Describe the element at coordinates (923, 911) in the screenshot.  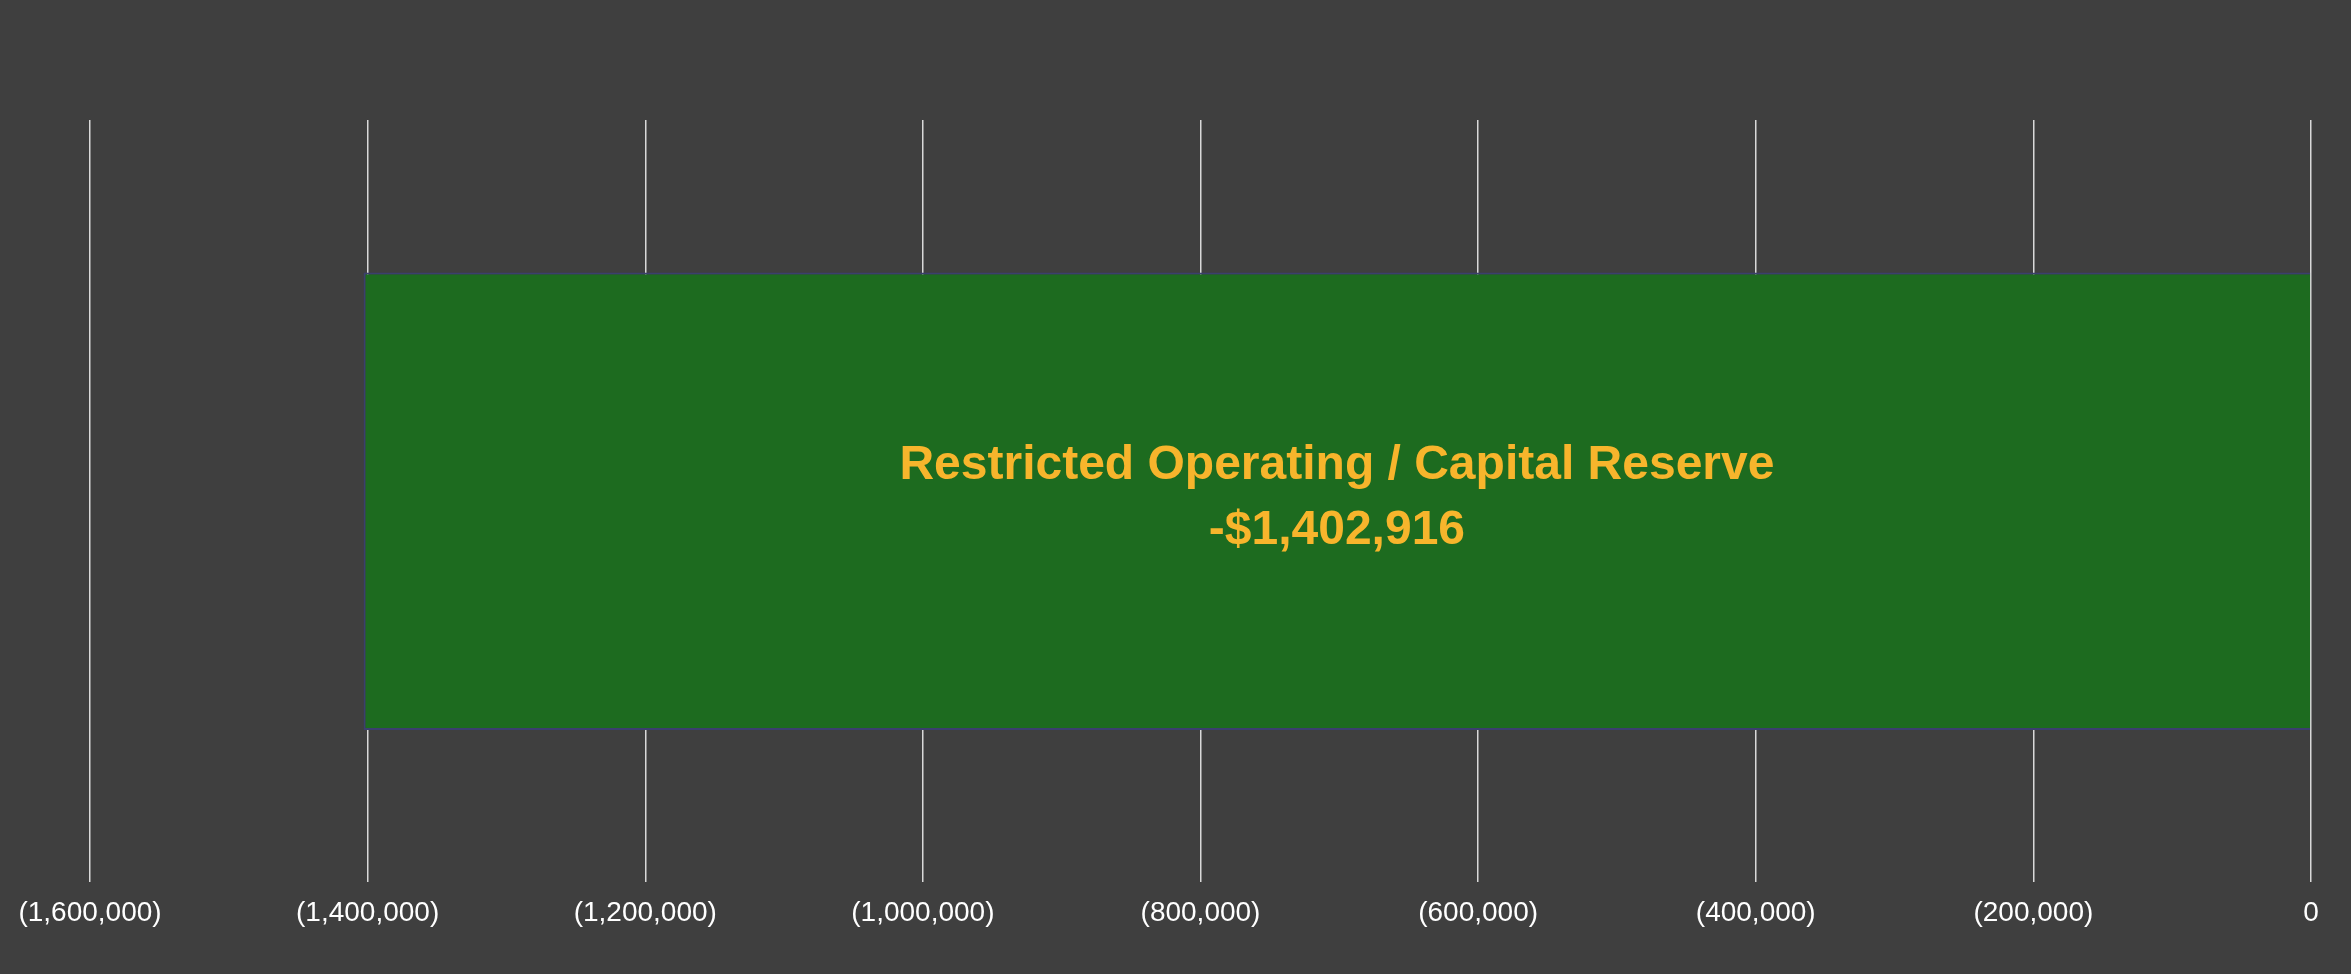
I see `x-tick-label: (1,000,000)` at that location.